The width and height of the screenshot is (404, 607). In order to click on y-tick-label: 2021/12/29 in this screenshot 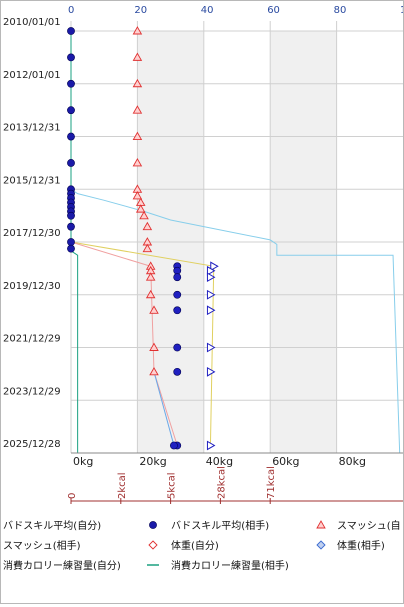, I will do `click(32, 339)`.